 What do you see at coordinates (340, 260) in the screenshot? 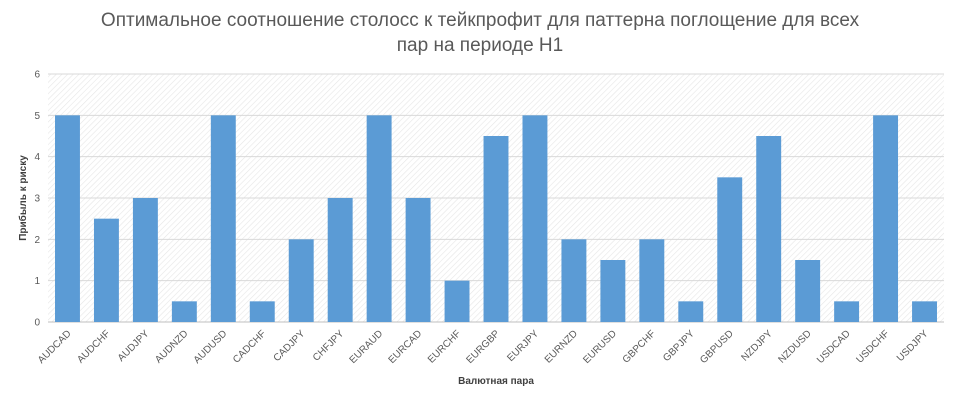
I see `bar-chfjpy` at bounding box center [340, 260].